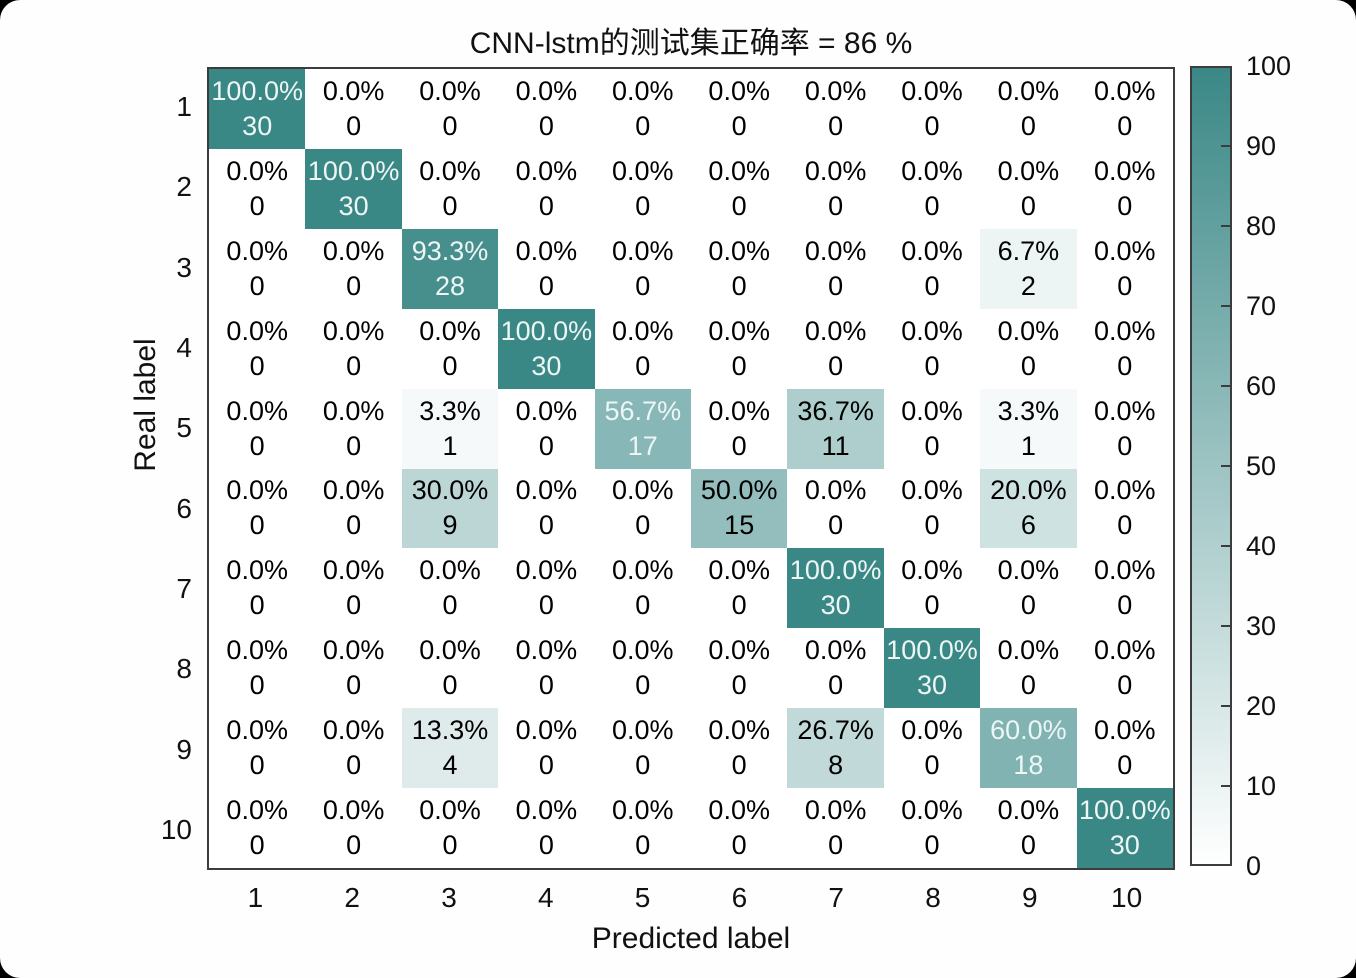  Describe the element at coordinates (1261, 306) in the screenshot. I see `colorbar-tick-label: 70` at that location.